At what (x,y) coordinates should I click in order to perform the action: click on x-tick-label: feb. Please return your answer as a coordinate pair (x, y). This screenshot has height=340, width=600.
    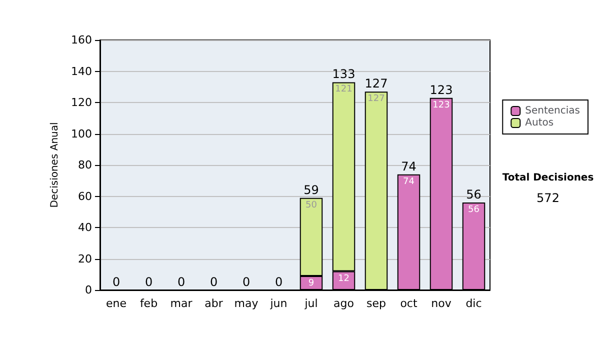
    Looking at the image, I should click on (149, 303).